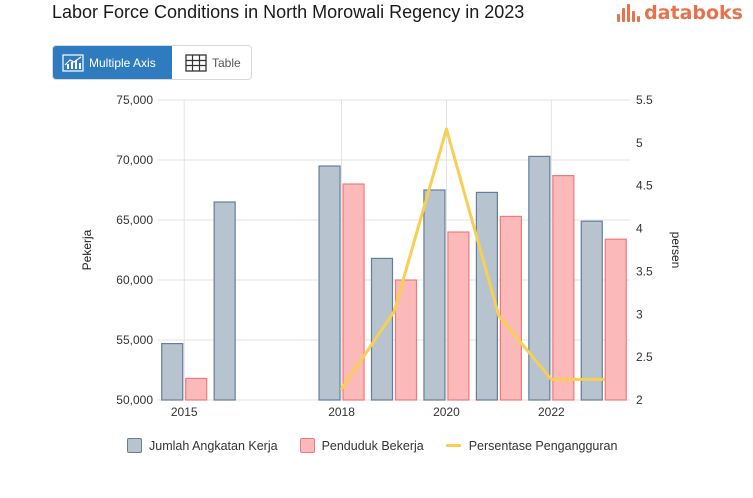 The height and width of the screenshot is (498, 753). Describe the element at coordinates (226, 62) in the screenshot. I see `table-label: Table` at that location.